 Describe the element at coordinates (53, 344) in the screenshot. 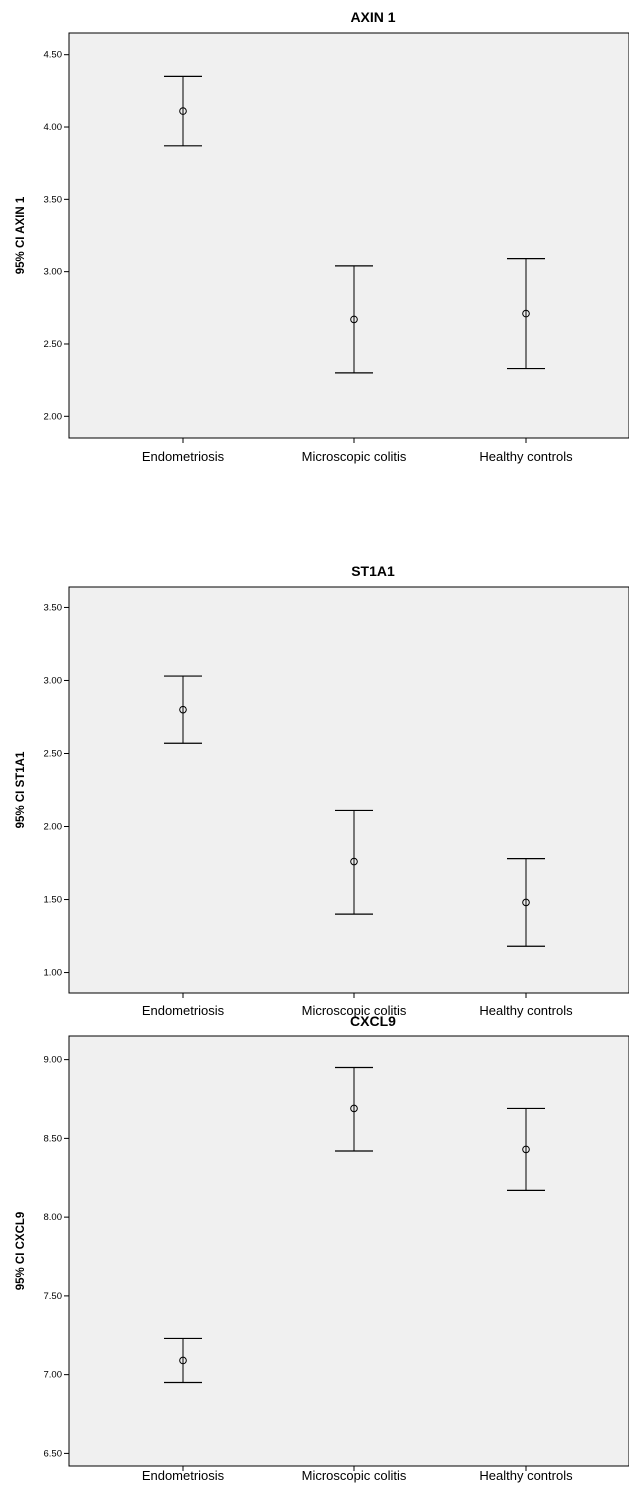

I see `chart1-y-tick-label: 2.50` at that location.